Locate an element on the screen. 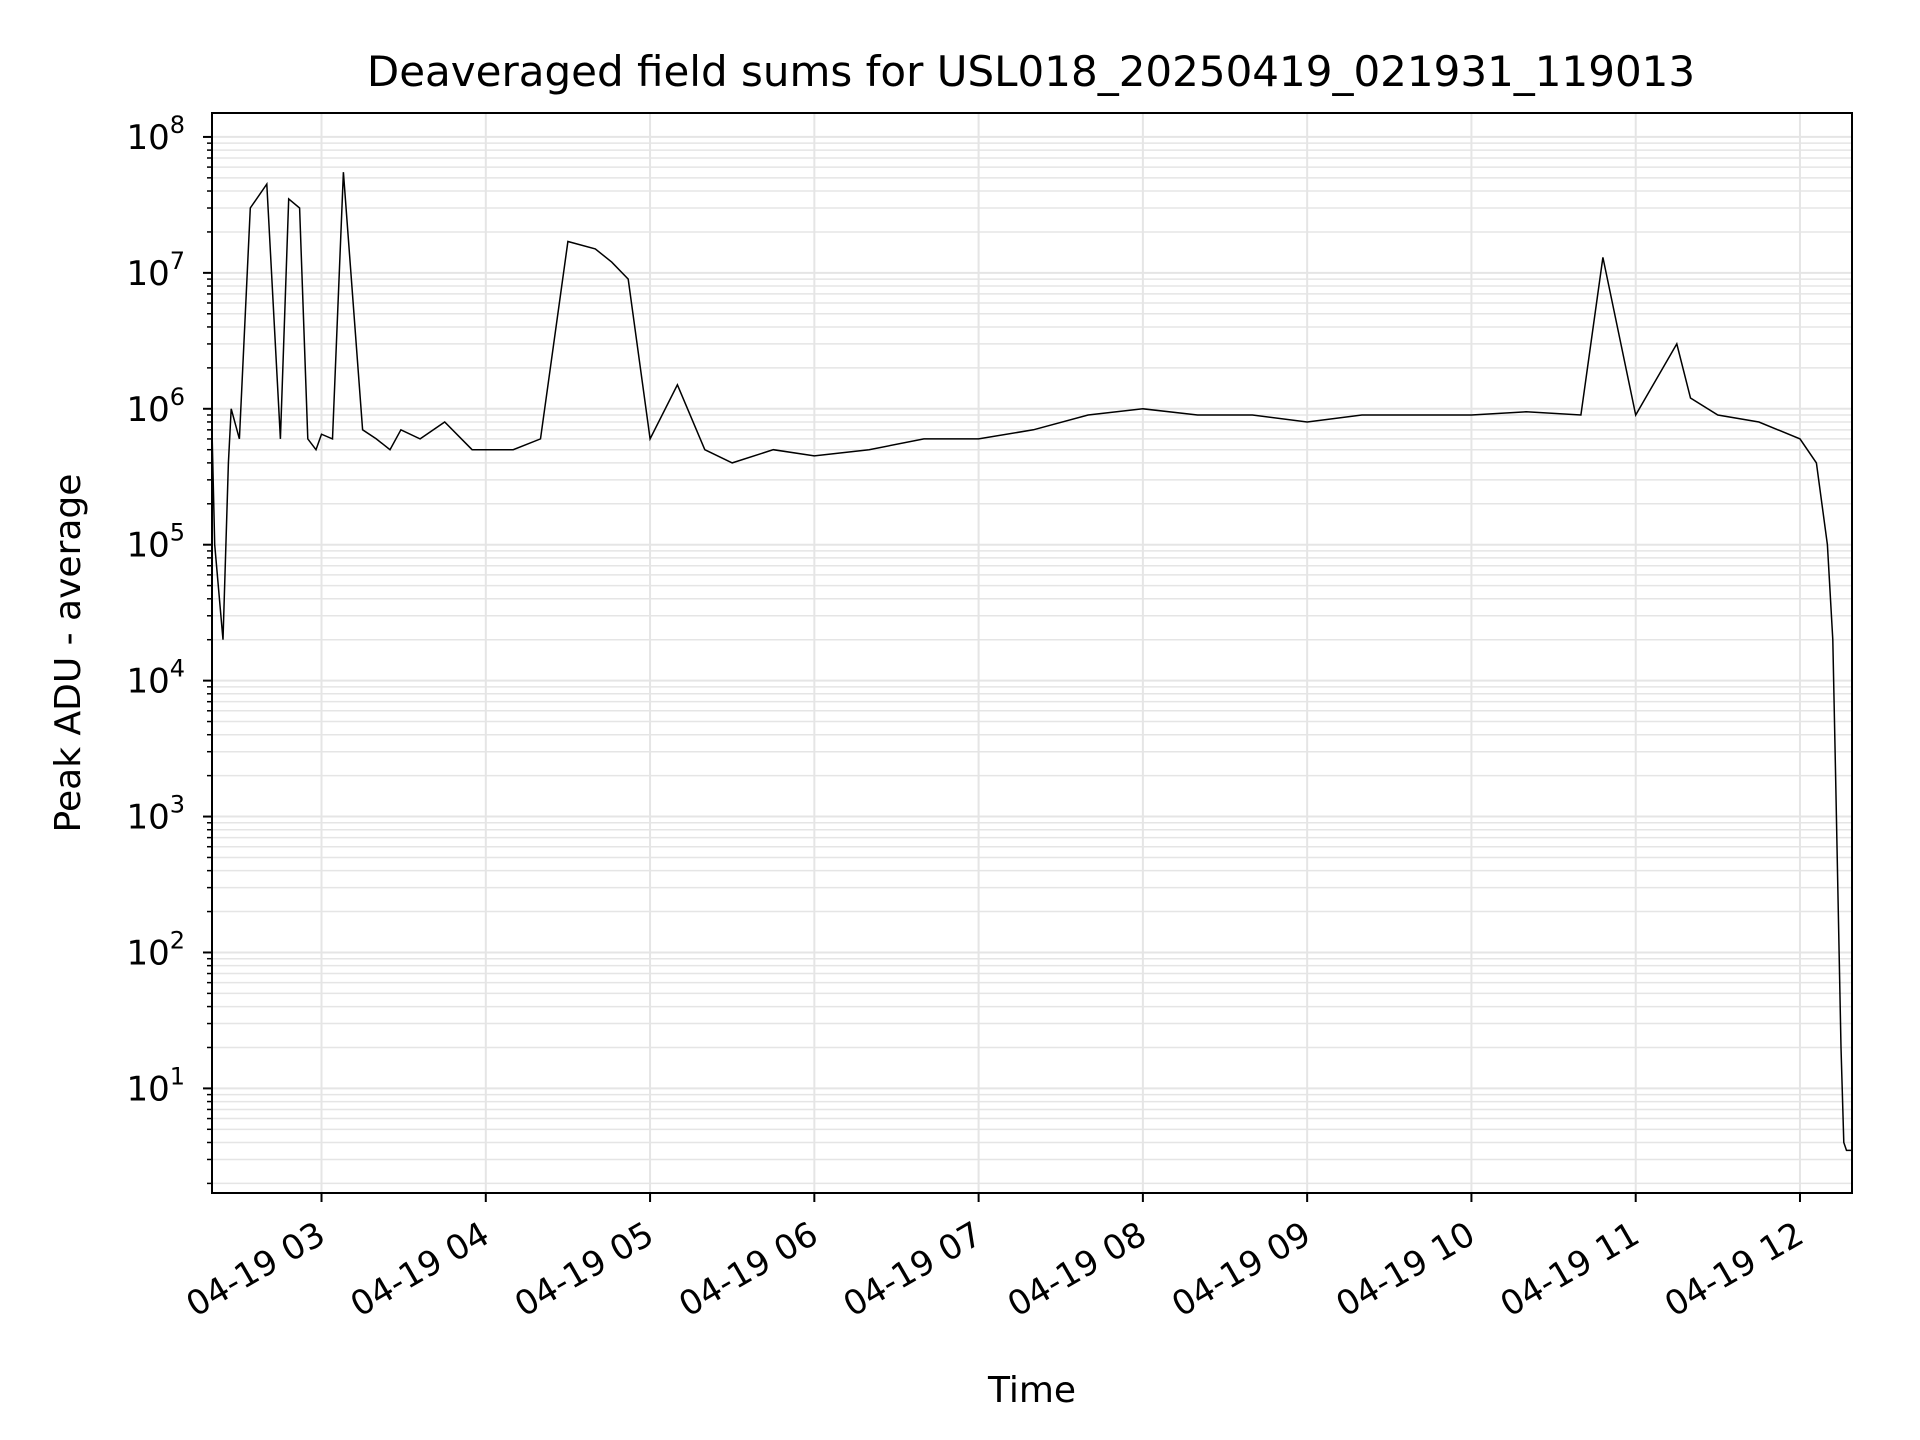 This screenshot has height=1440, width=1920. x-axis-label: Time is located at coordinates (1031, 1390).